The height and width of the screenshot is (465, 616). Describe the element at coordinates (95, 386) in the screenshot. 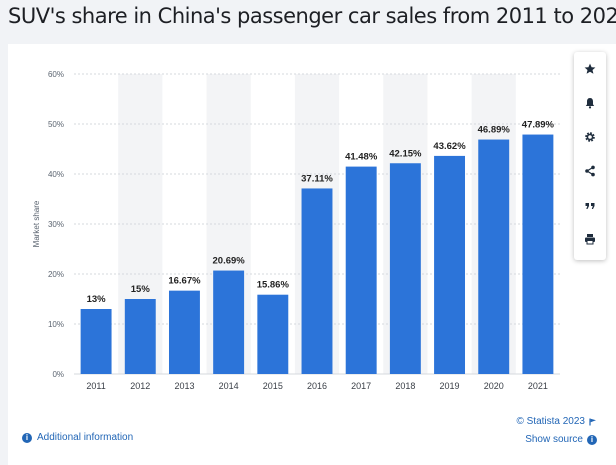

I see `x-tick-label: 2011` at that location.